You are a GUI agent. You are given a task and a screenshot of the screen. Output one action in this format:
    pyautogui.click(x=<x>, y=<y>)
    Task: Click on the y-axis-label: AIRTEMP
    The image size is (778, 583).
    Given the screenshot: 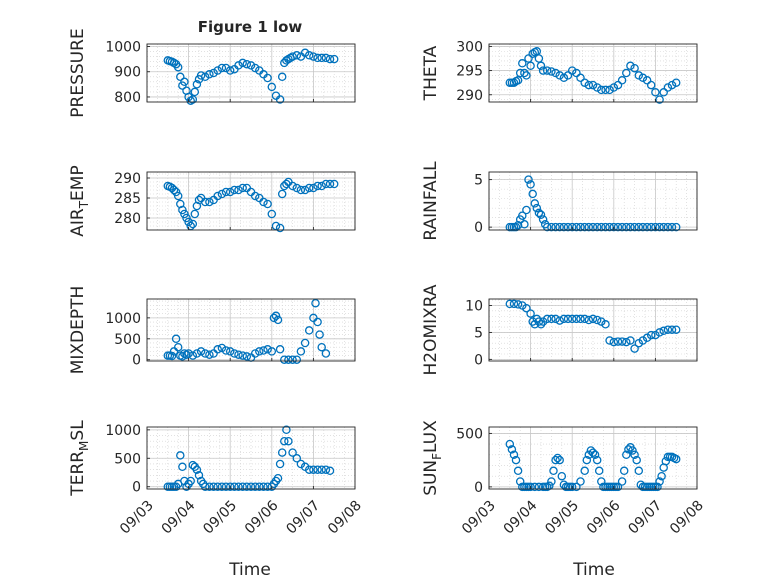 What is the action you would take?
    pyautogui.click(x=79, y=200)
    